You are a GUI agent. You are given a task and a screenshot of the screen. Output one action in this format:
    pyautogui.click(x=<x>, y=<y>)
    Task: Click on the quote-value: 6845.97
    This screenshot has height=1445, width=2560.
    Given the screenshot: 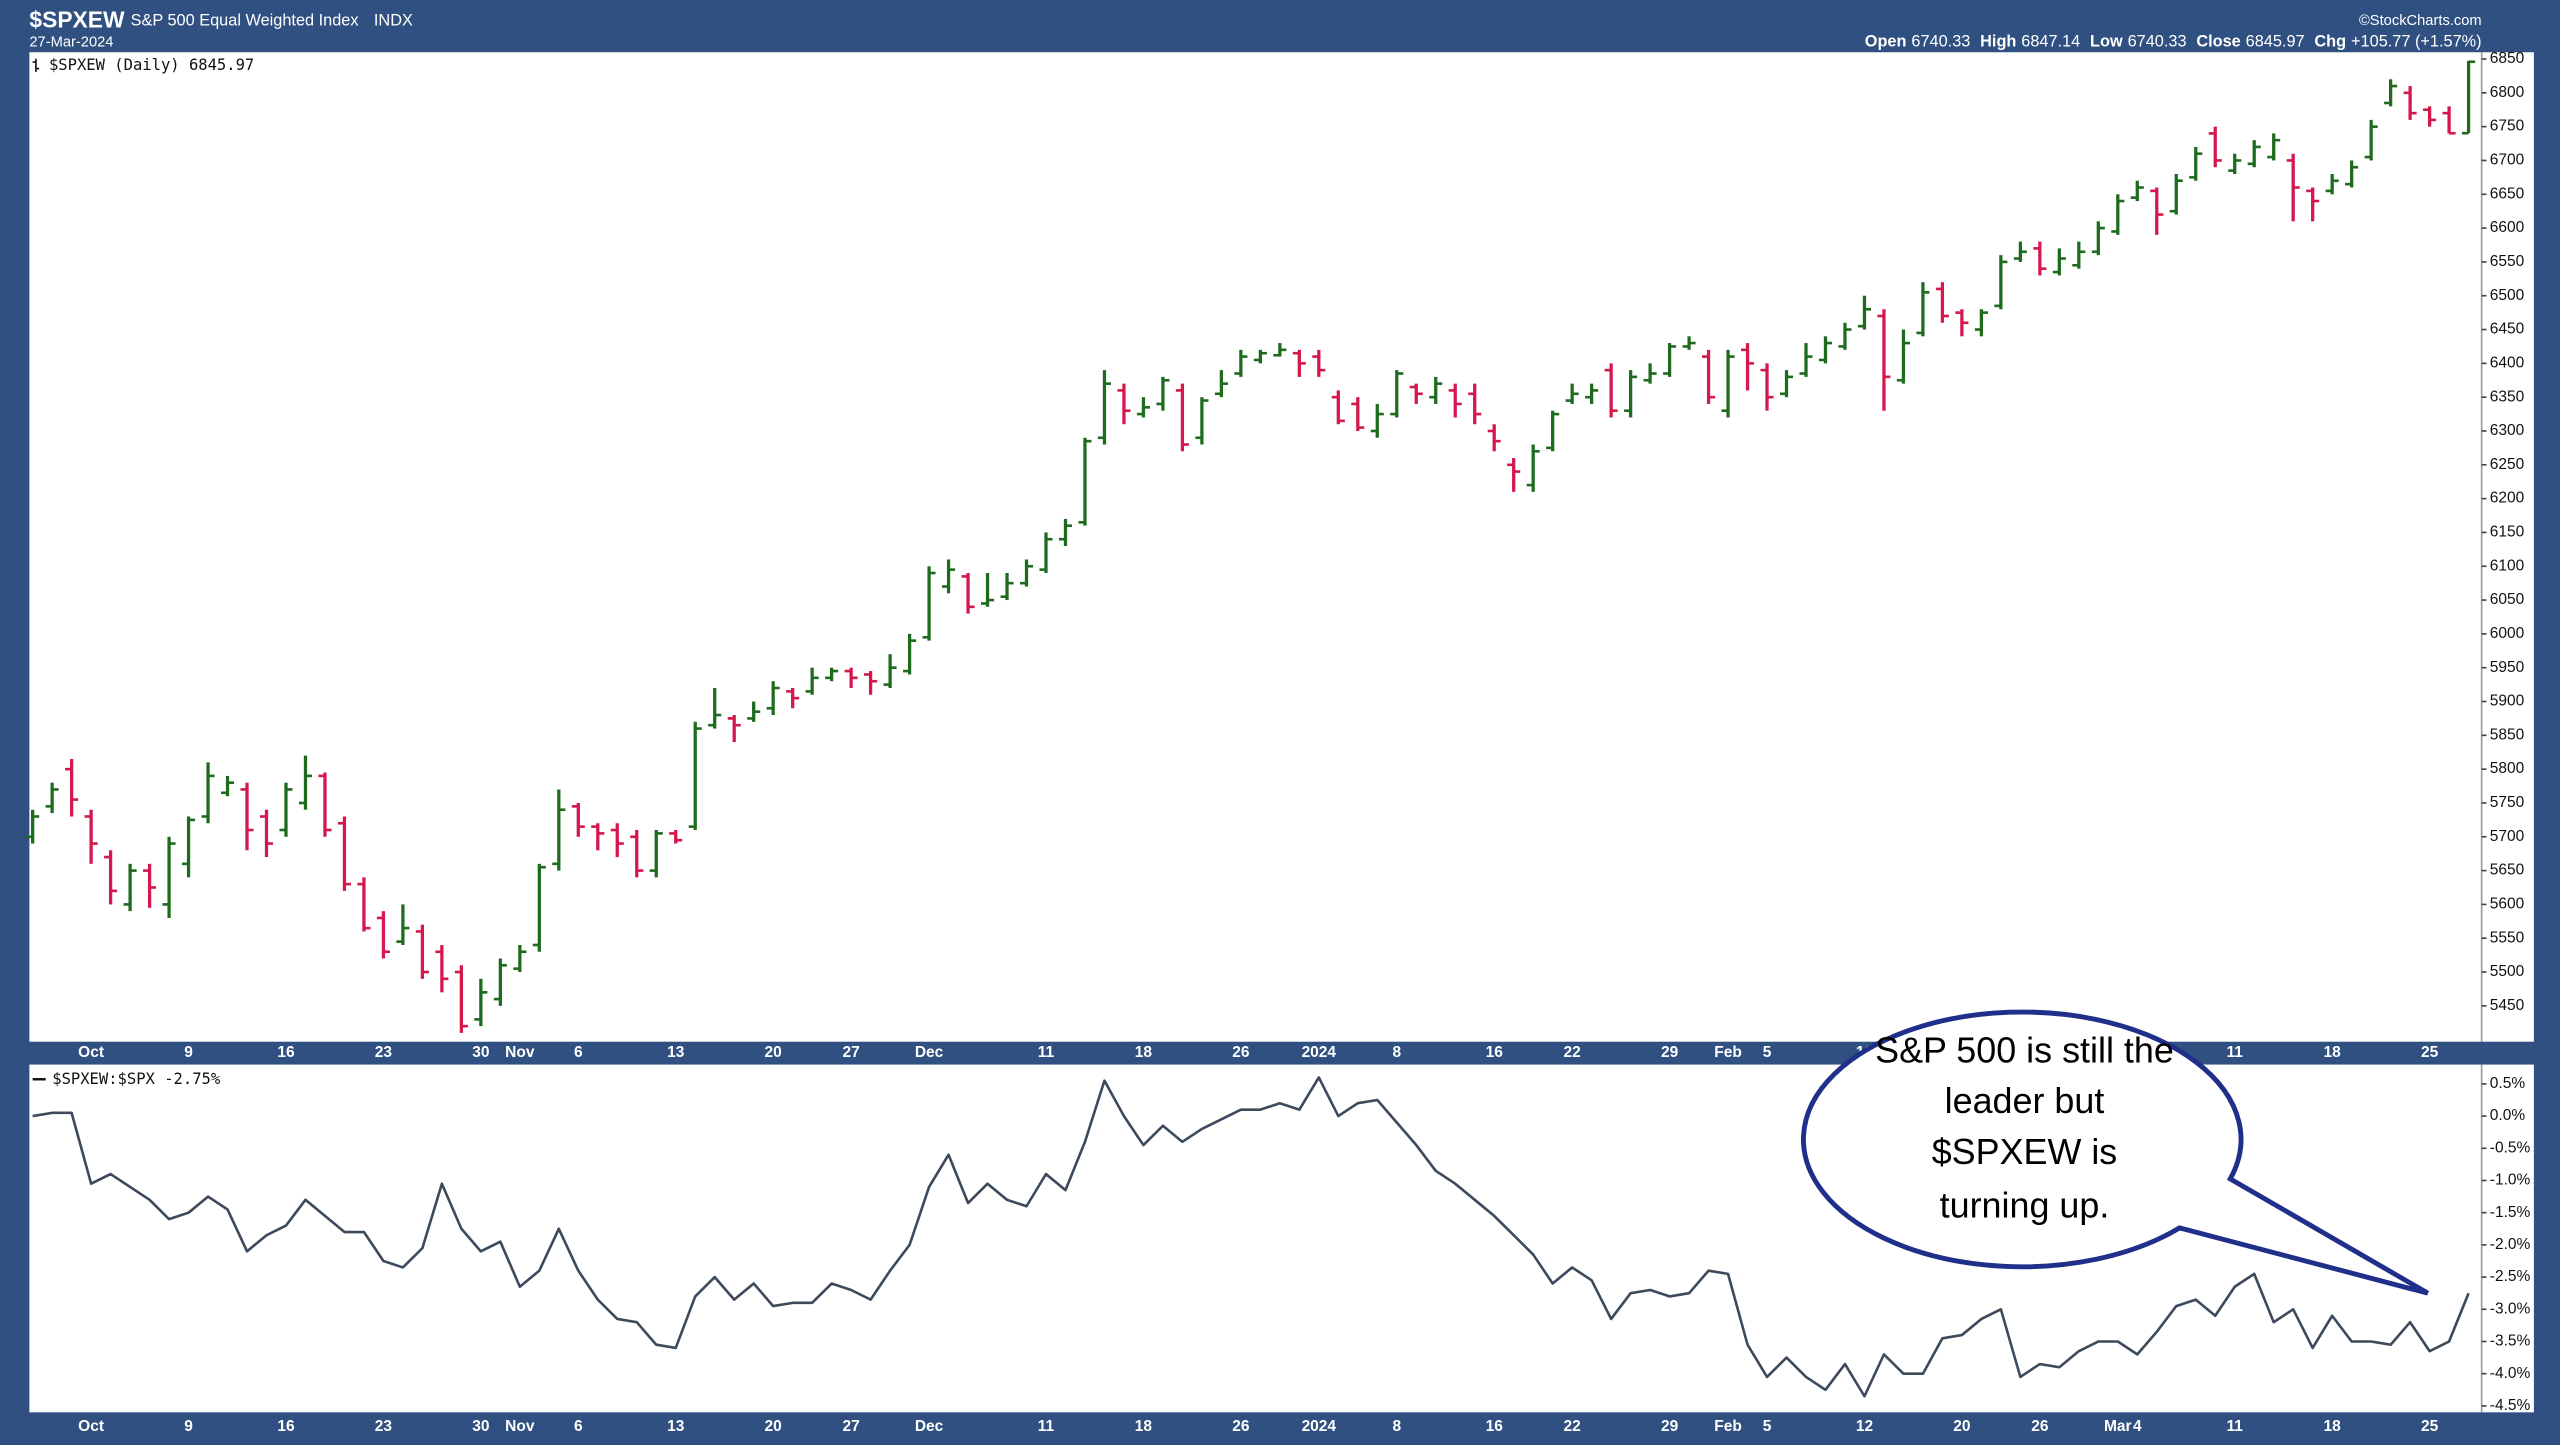 What is the action you would take?
    pyautogui.click(x=2275, y=42)
    